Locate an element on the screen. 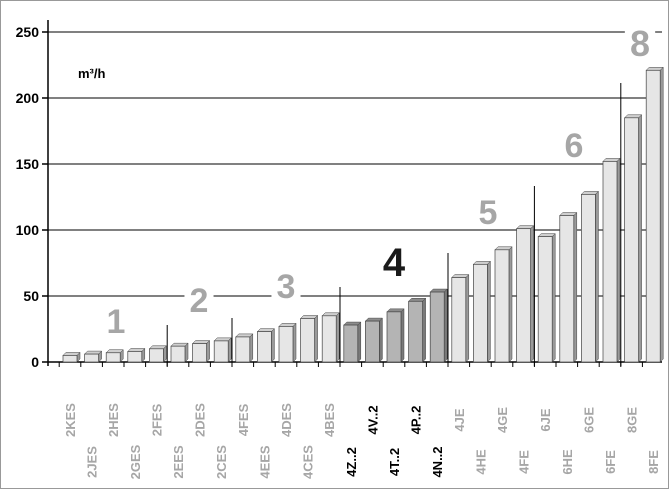  bar-4V..2 is located at coordinates (374, 340).